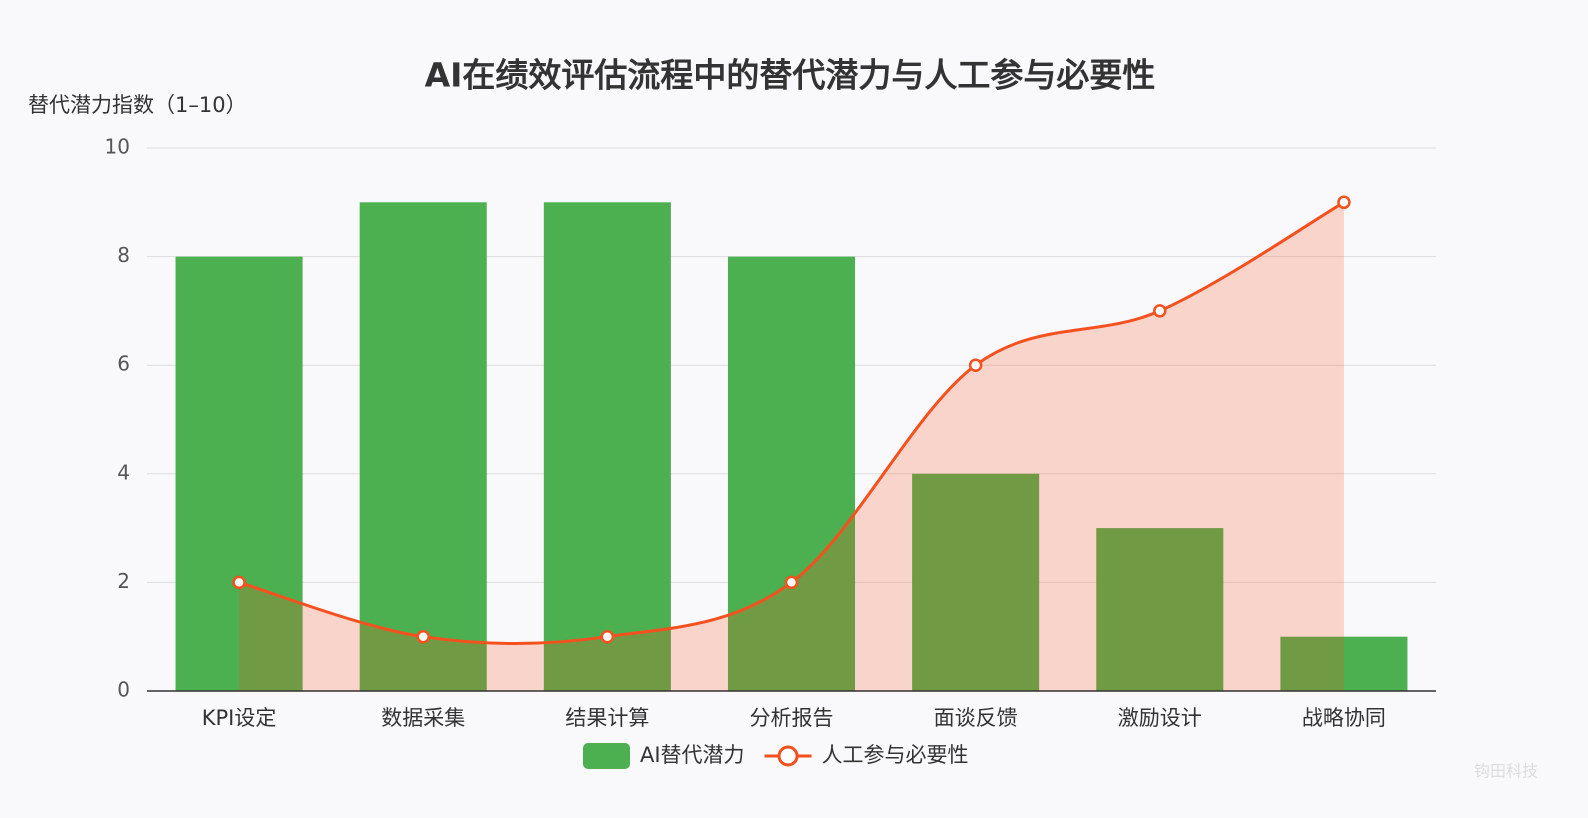 The image size is (1588, 818). I want to click on watermark: 钩田科技, so click(1506, 771).